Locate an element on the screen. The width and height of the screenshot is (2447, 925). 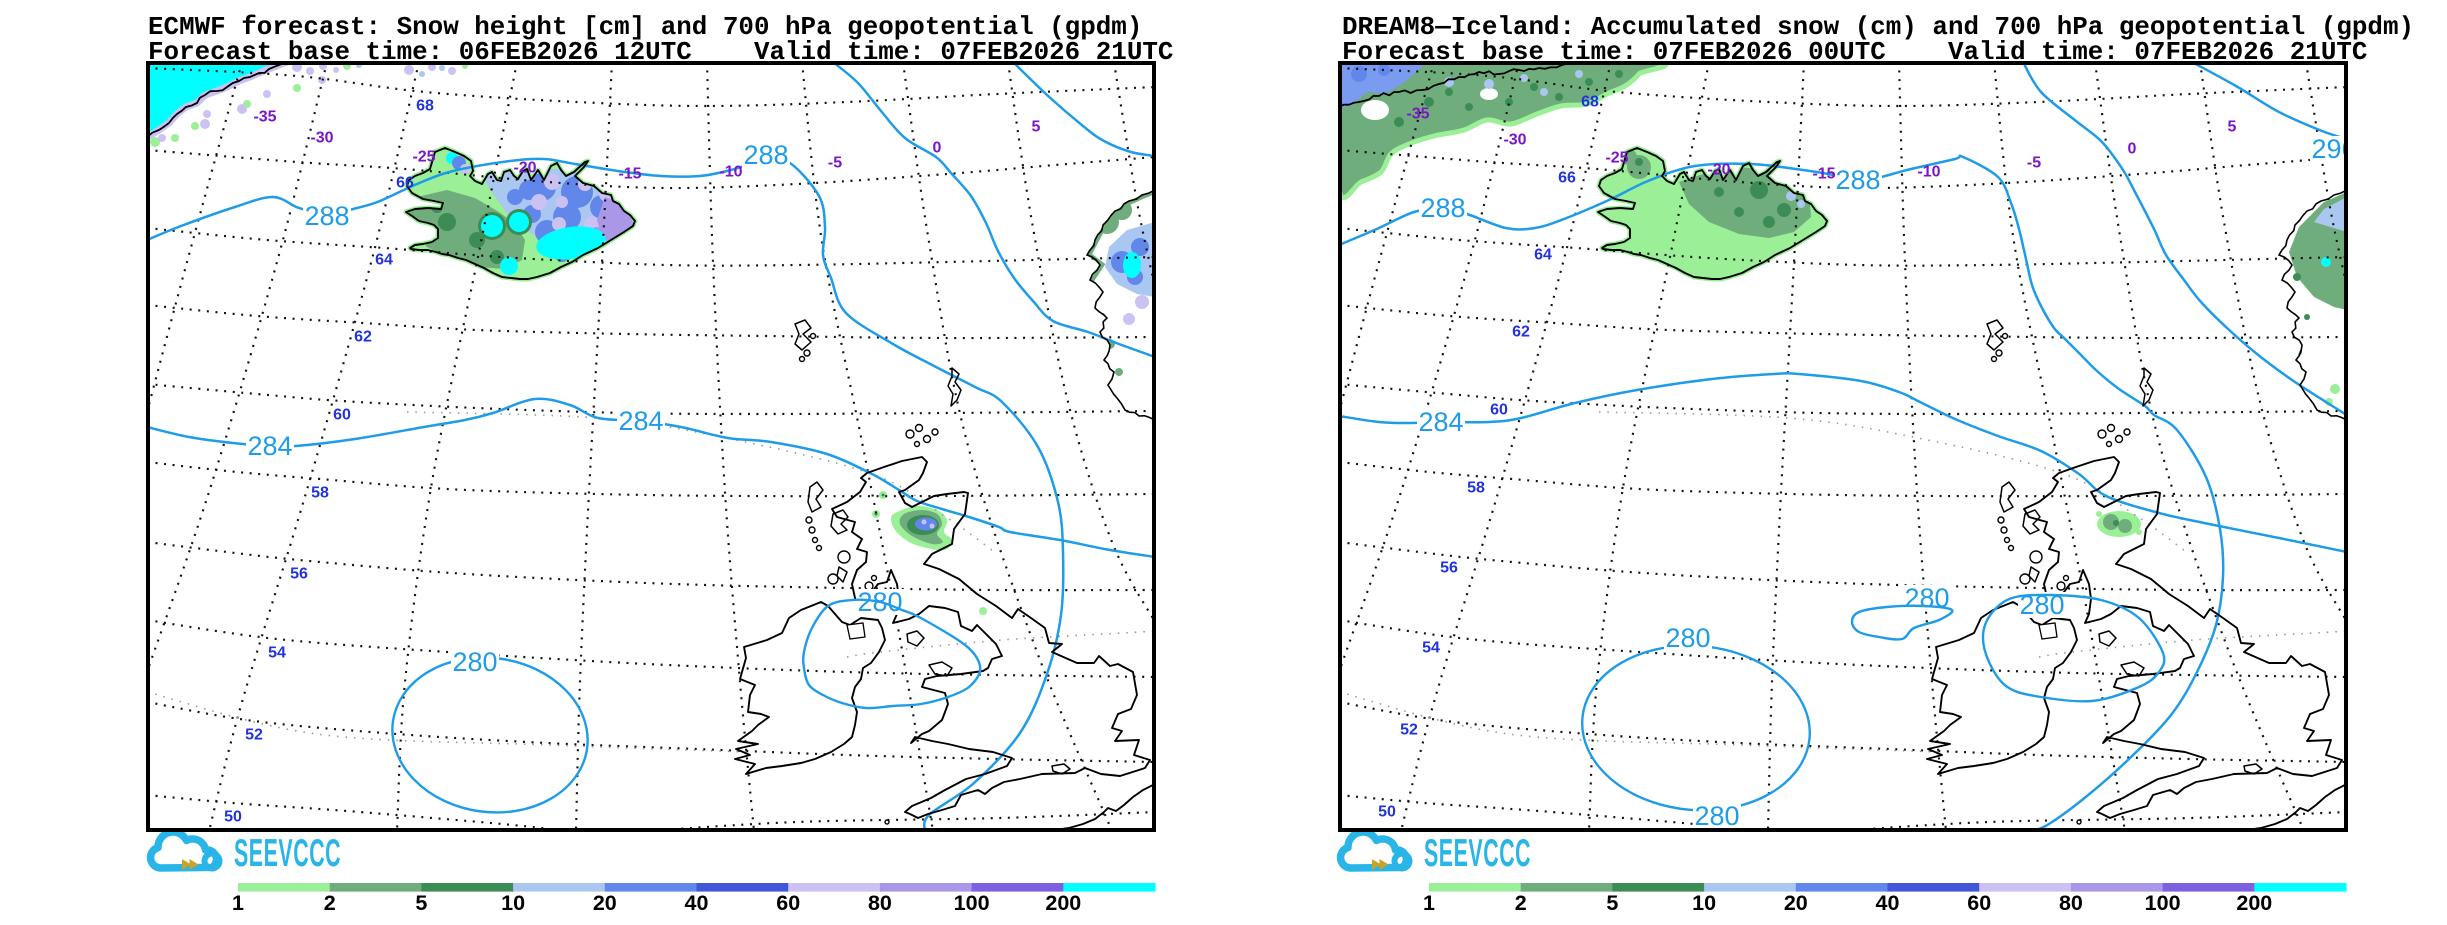
svg-text: 296 is located at coordinates (2331, 149).